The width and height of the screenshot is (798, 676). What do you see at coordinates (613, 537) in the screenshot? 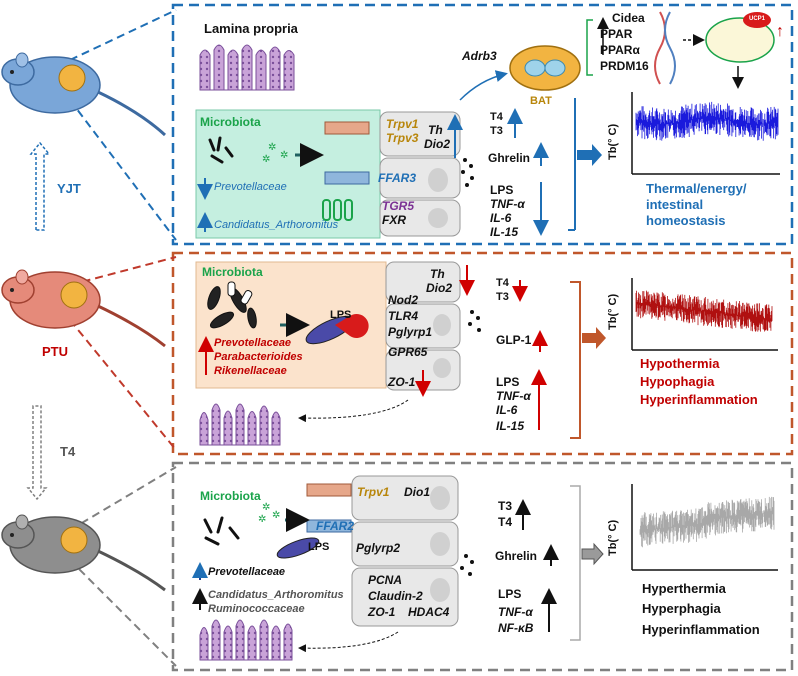
I see `tb-axis-bot: Tb(° C)` at bounding box center [613, 537].